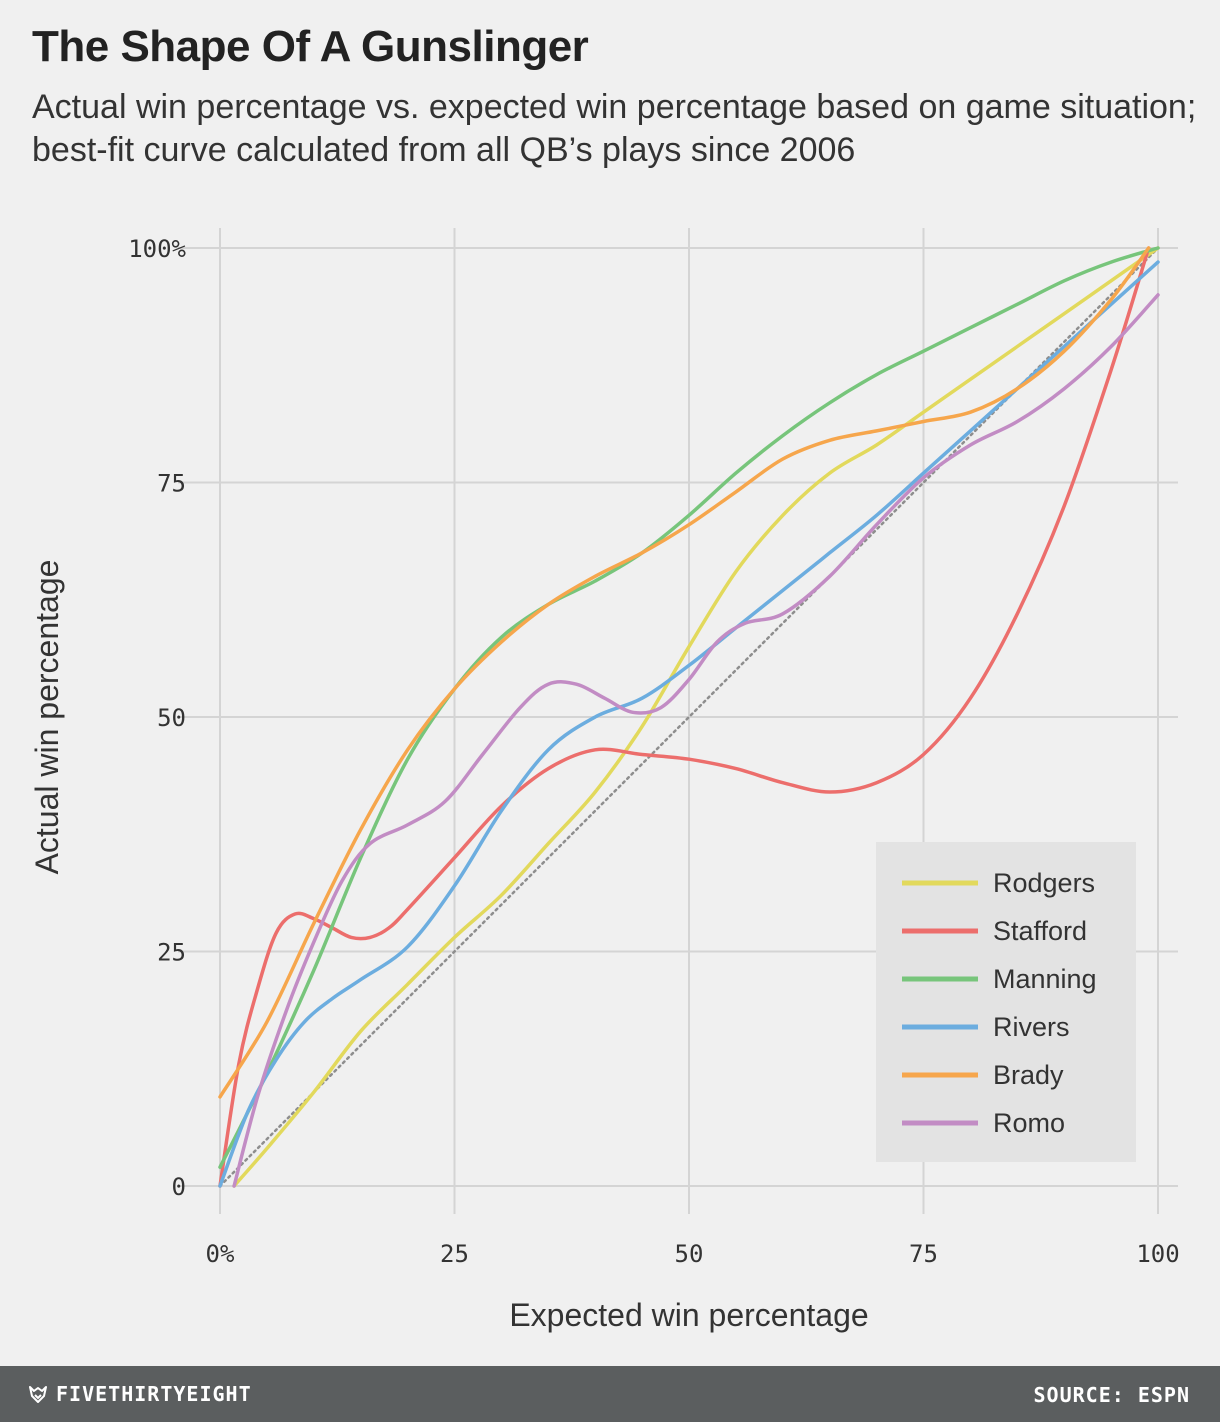 The height and width of the screenshot is (1422, 1220). What do you see at coordinates (171, 484) in the screenshot?
I see `y-tick-label: 75` at bounding box center [171, 484].